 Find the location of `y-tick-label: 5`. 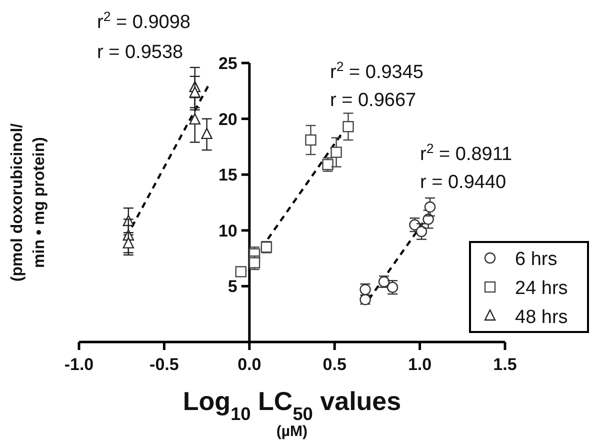

y-tick-label: 5 is located at coordinates (233, 286).